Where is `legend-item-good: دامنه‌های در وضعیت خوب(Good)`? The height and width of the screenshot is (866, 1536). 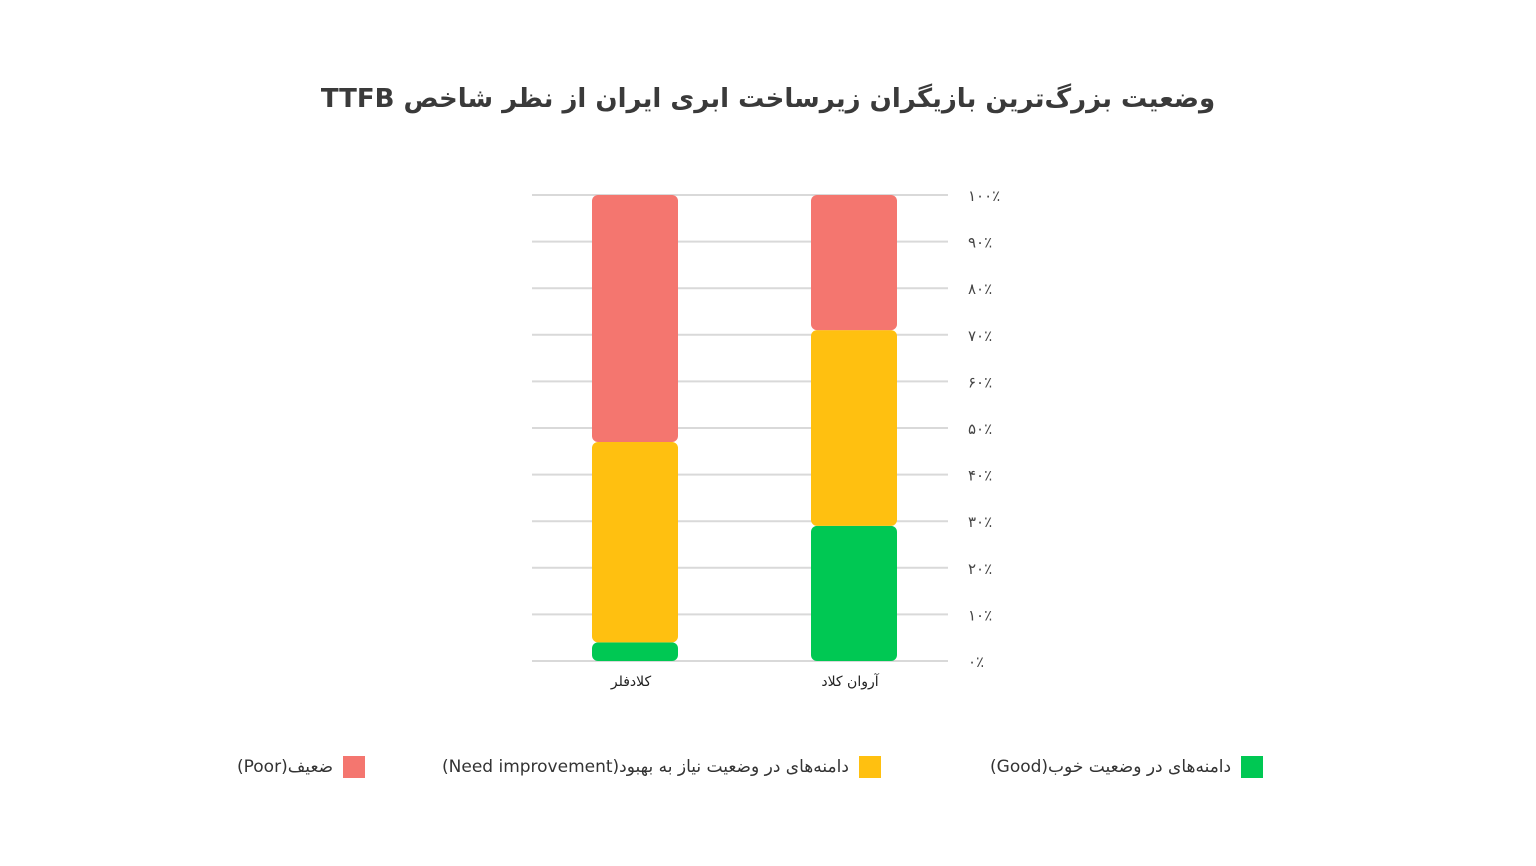 legend-item-good: دامنه‌های در وضعیت خوب(Good) is located at coordinates (1127, 767).